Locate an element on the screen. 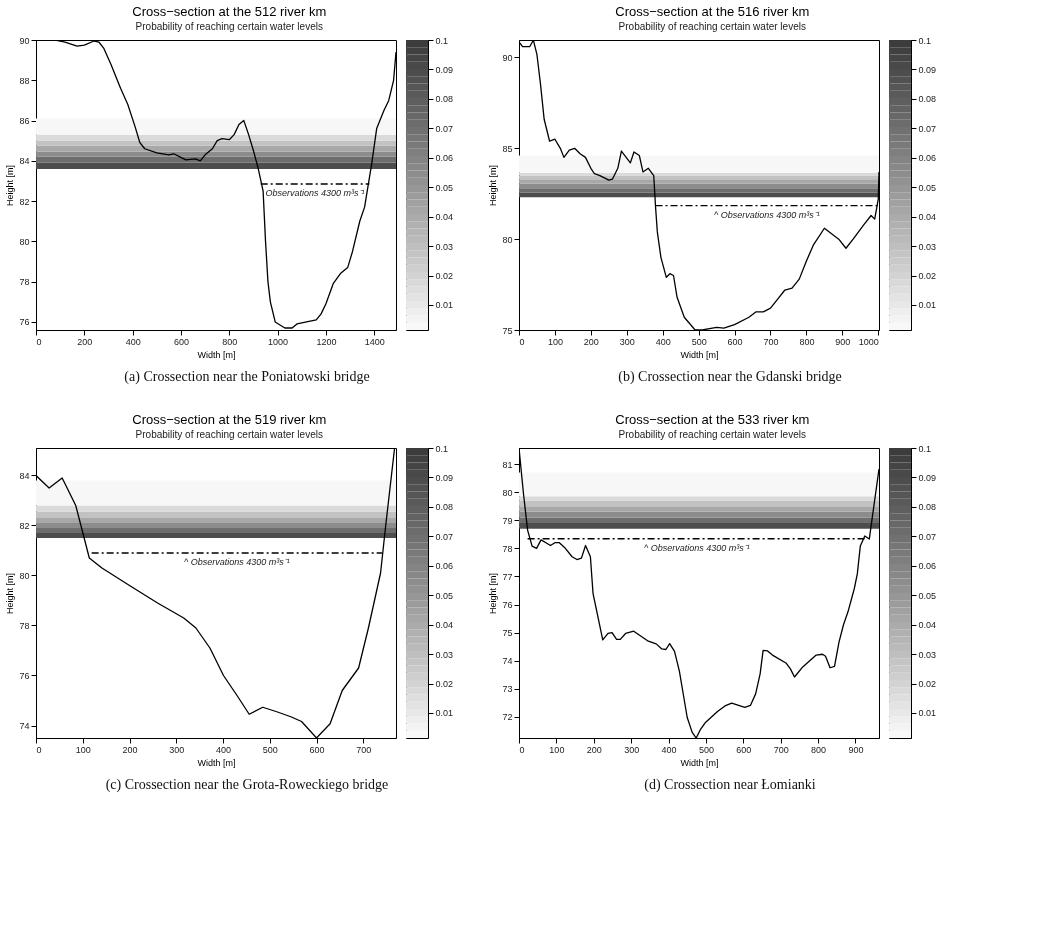  text: (b) Crossection near the Gdanski bridge is located at coordinates (730, 377).